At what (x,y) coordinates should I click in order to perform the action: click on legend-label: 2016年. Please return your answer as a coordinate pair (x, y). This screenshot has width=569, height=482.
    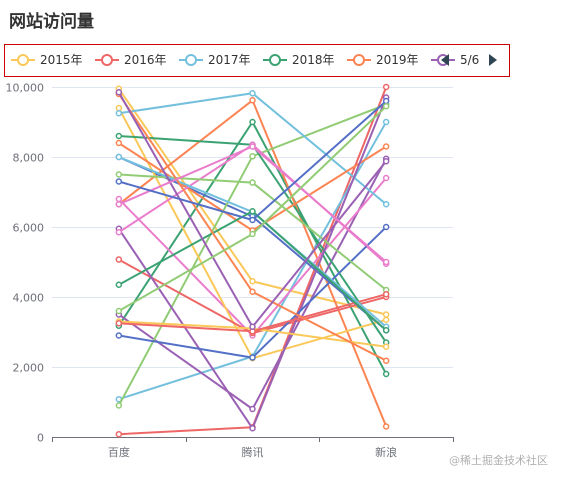
    Looking at the image, I should click on (145, 60).